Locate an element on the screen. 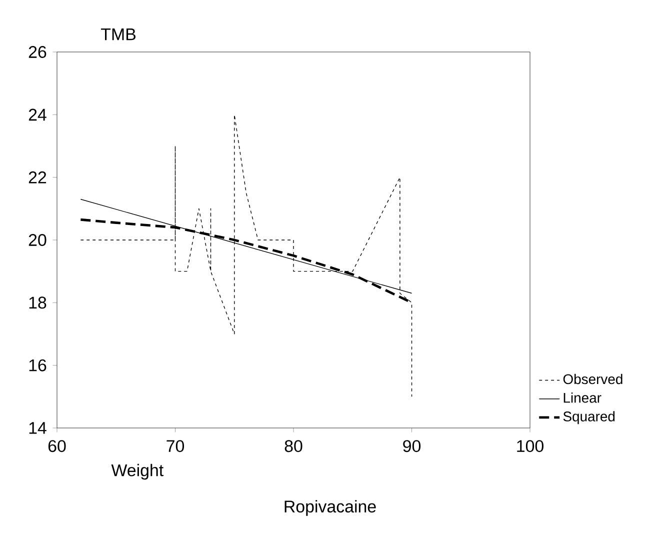 Image resolution: width=652 pixels, height=540 pixels. x-tick-label: 100 is located at coordinates (530, 446).